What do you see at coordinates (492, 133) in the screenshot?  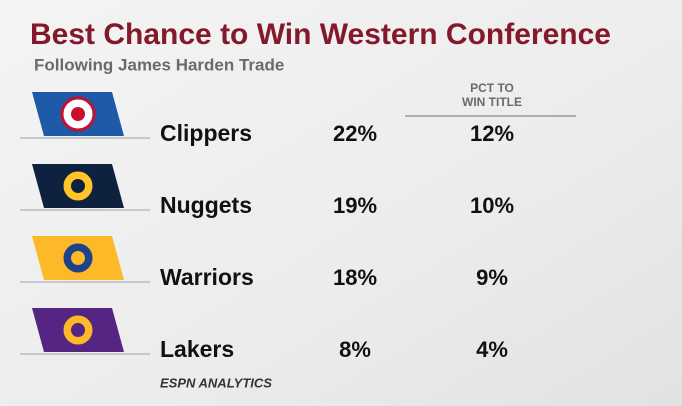 I see `title-pct: 12%` at bounding box center [492, 133].